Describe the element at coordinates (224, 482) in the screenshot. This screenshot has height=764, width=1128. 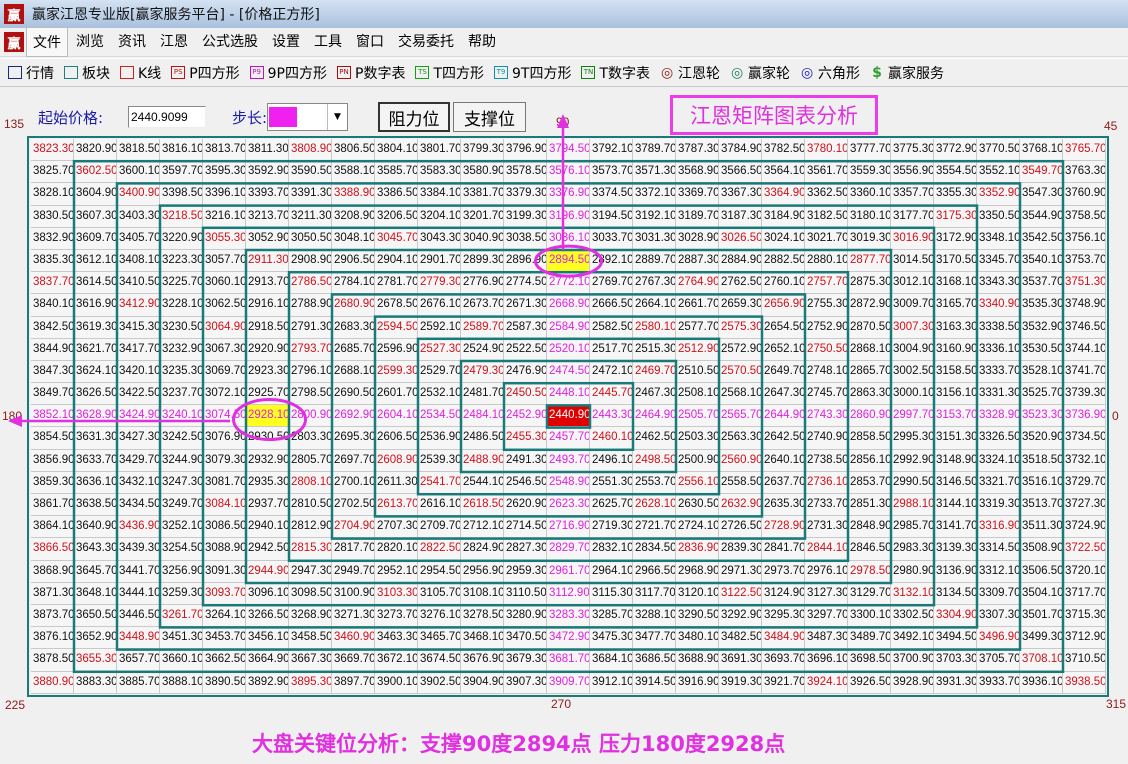
I see `grid-cell: 3081.70` at that location.